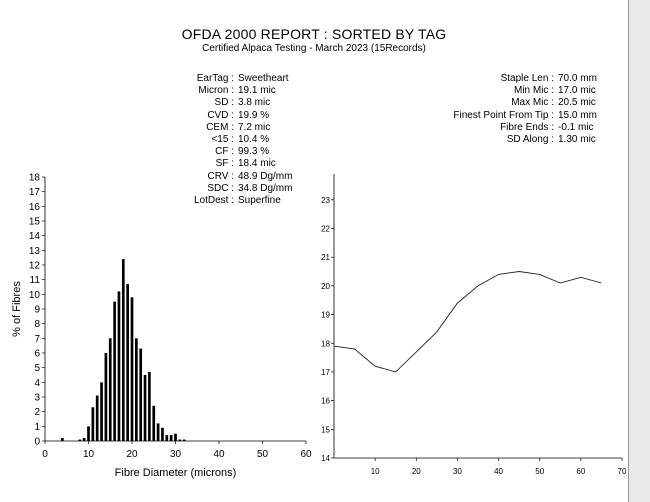  Describe the element at coordinates (220, 188) in the screenshot. I see `stat-label: SDC :` at that location.